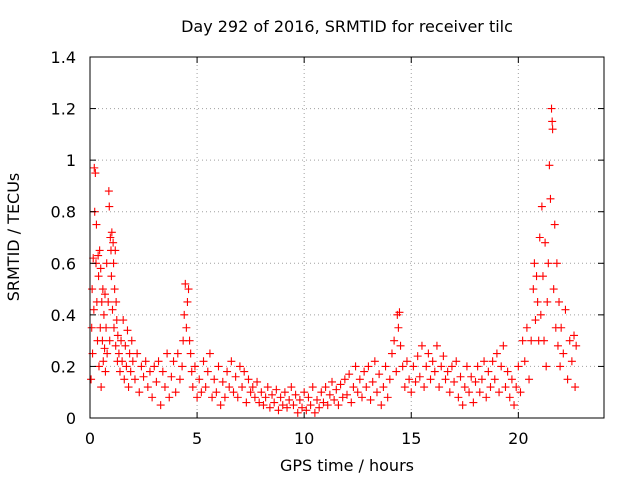 Image resolution: width=640 pixels, height=480 pixels. Describe the element at coordinates (518, 438) in the screenshot. I see `x-tick-label: 20` at that location.